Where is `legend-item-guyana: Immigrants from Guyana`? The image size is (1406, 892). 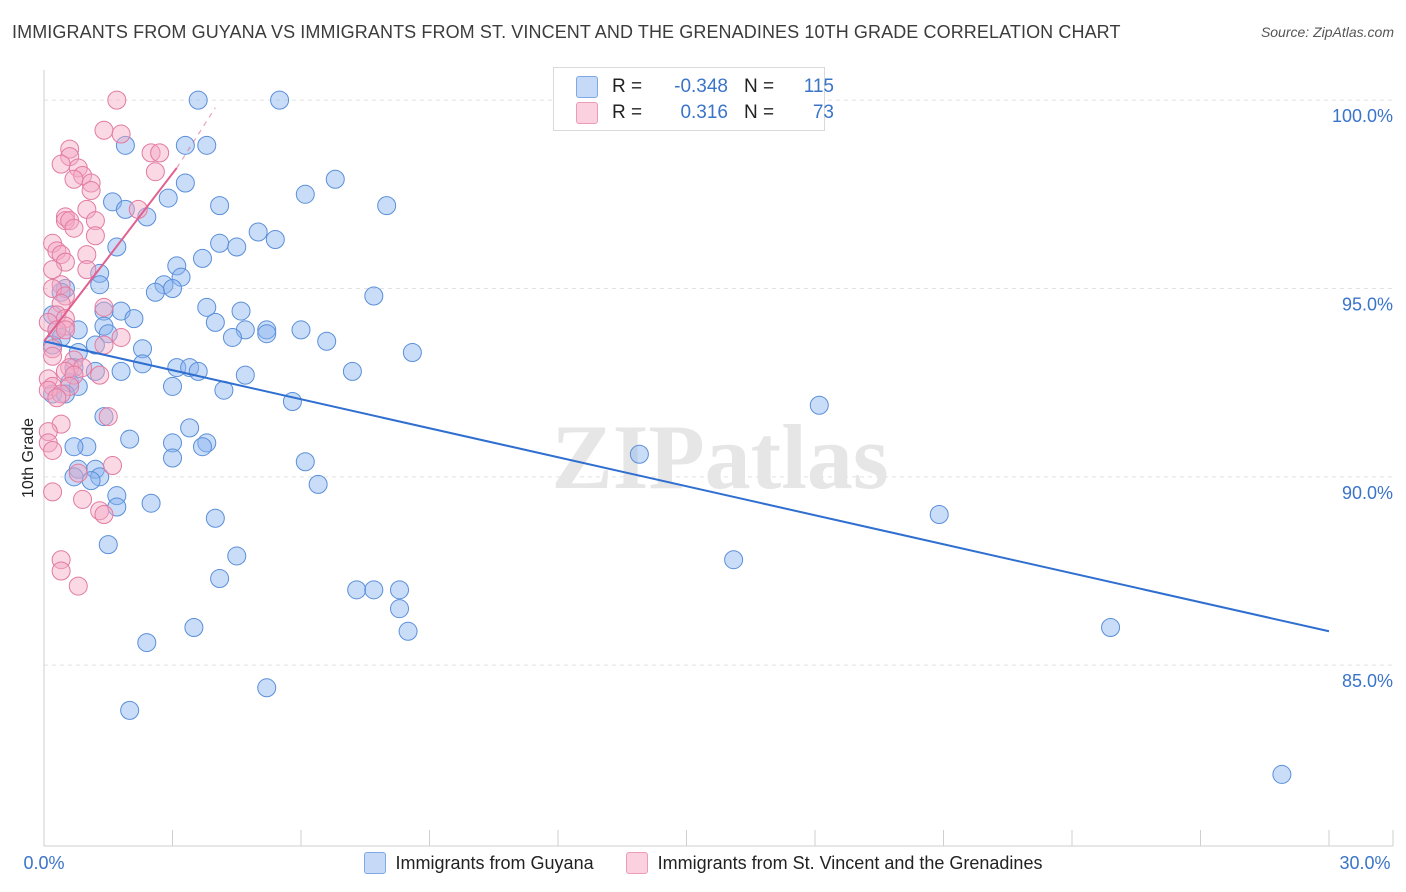 legend-item-guyana: Immigrants from Guyana is located at coordinates (478, 863).